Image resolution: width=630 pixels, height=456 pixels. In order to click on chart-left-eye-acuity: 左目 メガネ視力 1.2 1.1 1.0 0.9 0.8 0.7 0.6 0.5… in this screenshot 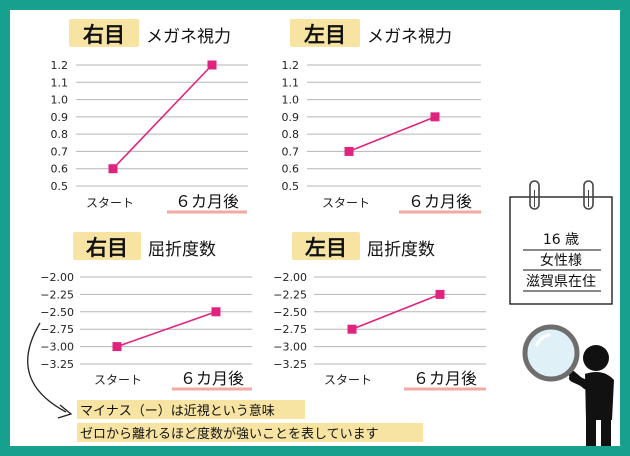, I will do `click(381, 116)`.